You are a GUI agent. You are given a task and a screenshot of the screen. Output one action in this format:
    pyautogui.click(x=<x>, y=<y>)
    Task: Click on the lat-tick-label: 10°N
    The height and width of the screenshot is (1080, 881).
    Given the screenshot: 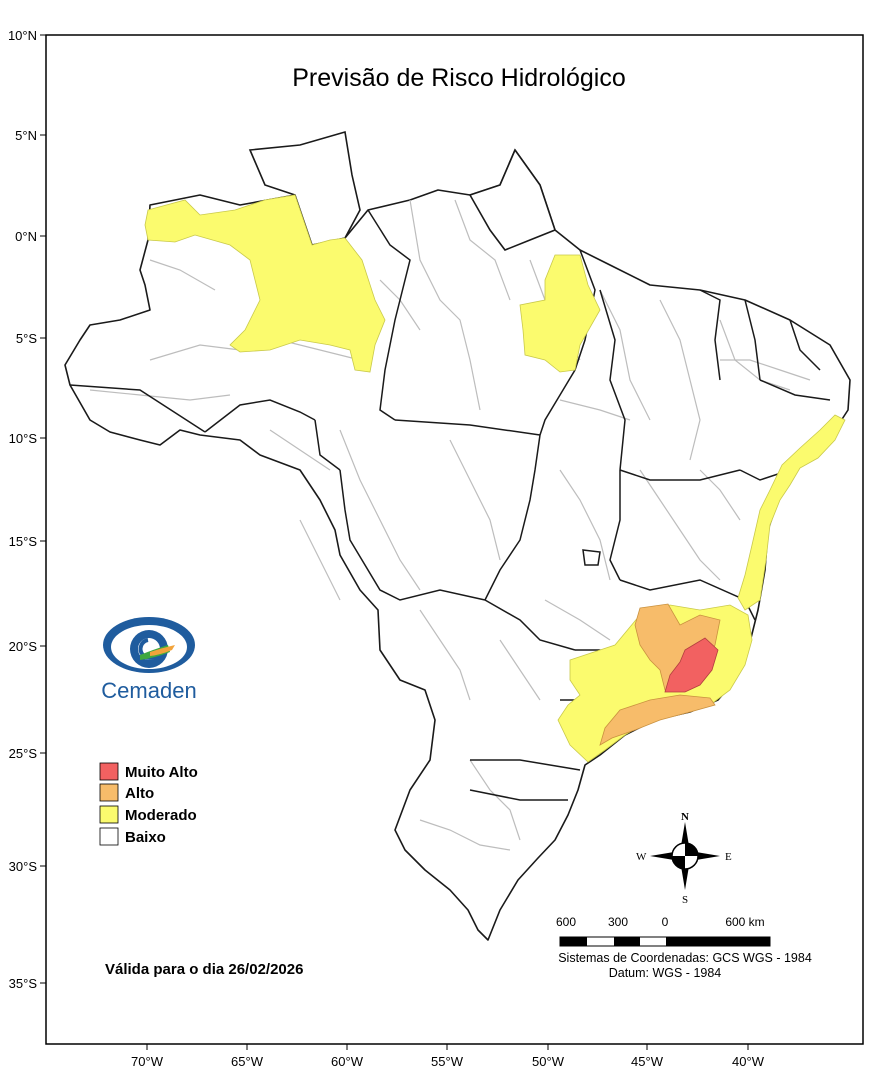 What is the action you would take?
    pyautogui.click(x=22, y=35)
    